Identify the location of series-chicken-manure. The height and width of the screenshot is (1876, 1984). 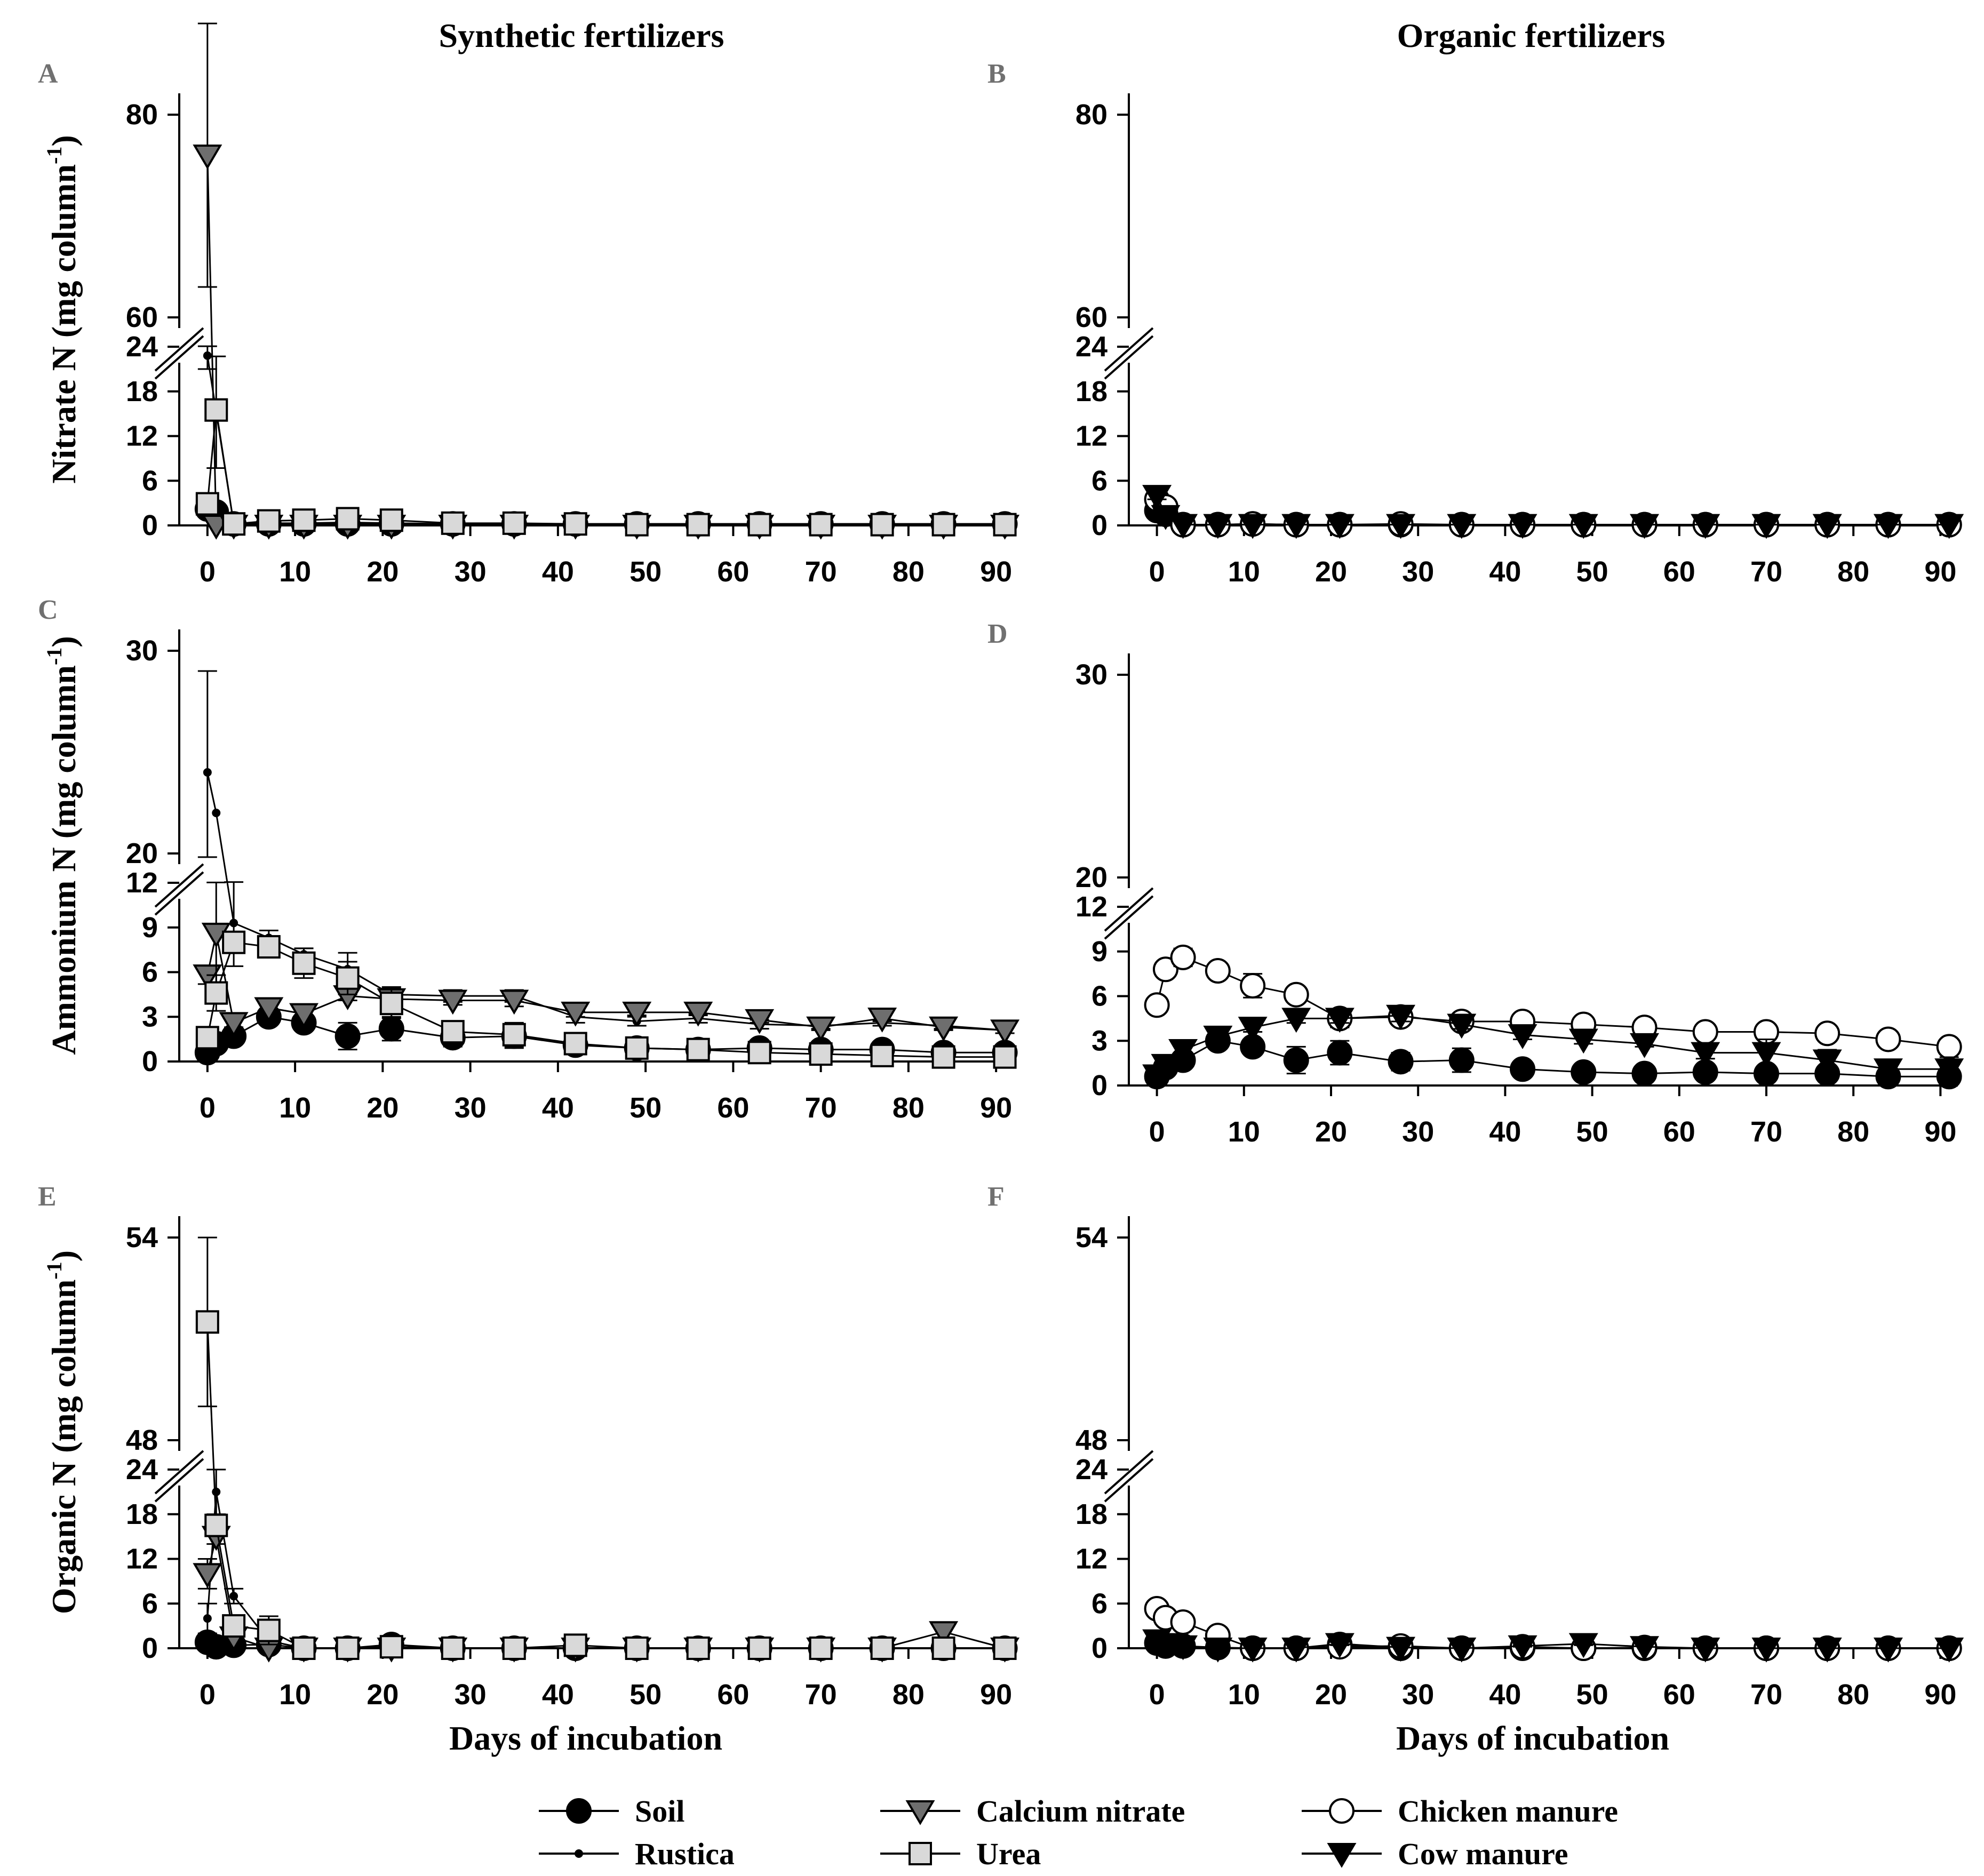
(1553, 512).